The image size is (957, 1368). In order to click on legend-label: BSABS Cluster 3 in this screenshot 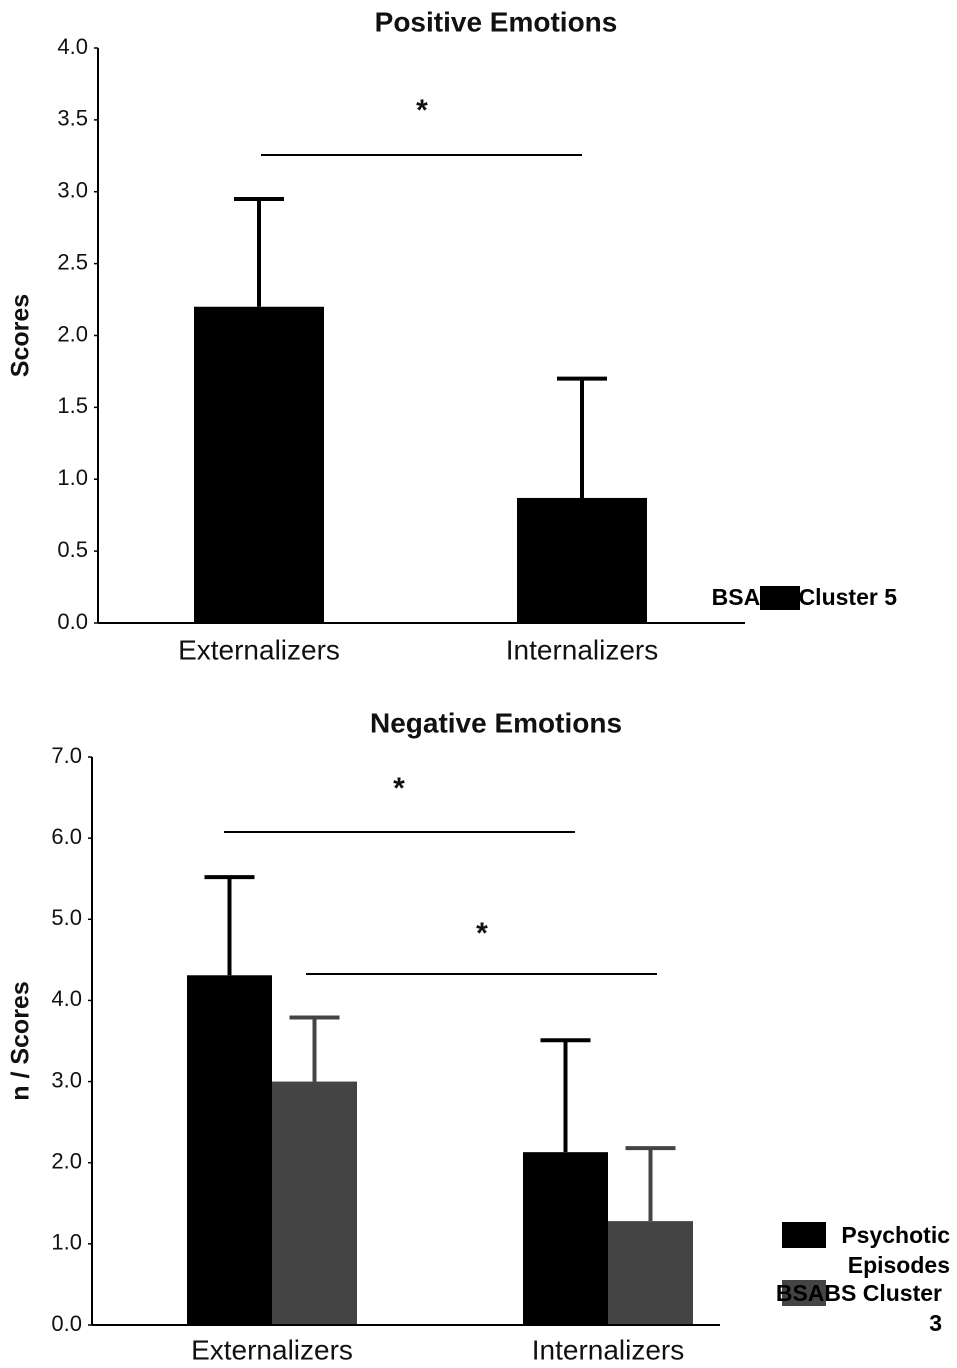, I will do `click(858, 1308)`.